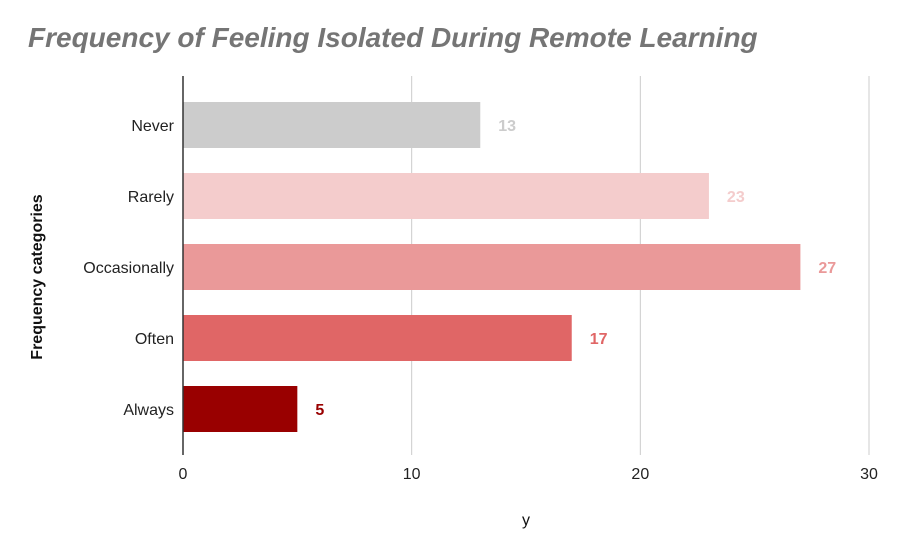  What do you see at coordinates (332, 125) in the screenshot?
I see `bar-never` at bounding box center [332, 125].